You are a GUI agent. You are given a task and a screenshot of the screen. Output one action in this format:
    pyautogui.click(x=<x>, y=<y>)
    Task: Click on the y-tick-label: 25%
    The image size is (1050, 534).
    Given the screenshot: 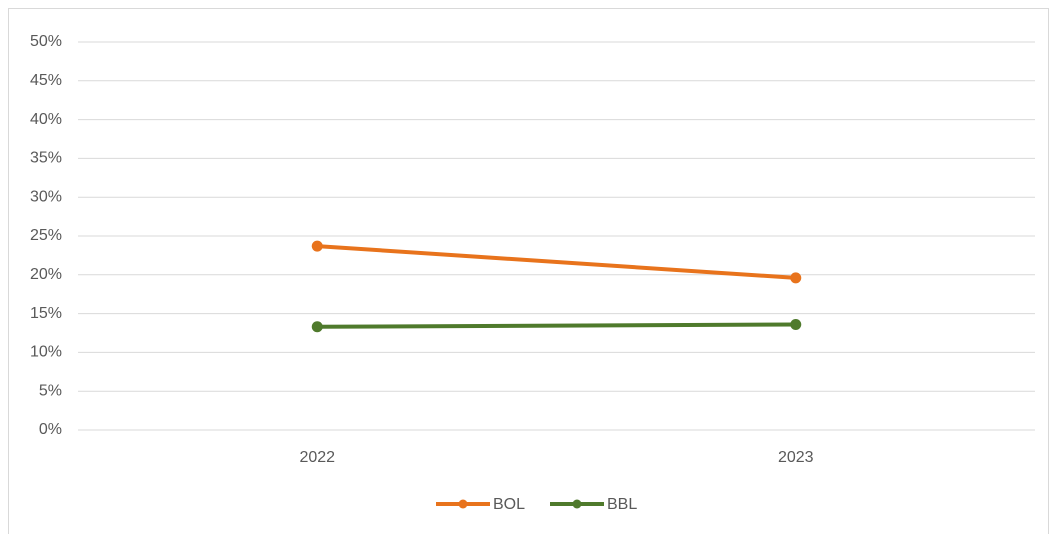 What is the action you would take?
    pyautogui.click(x=46, y=235)
    